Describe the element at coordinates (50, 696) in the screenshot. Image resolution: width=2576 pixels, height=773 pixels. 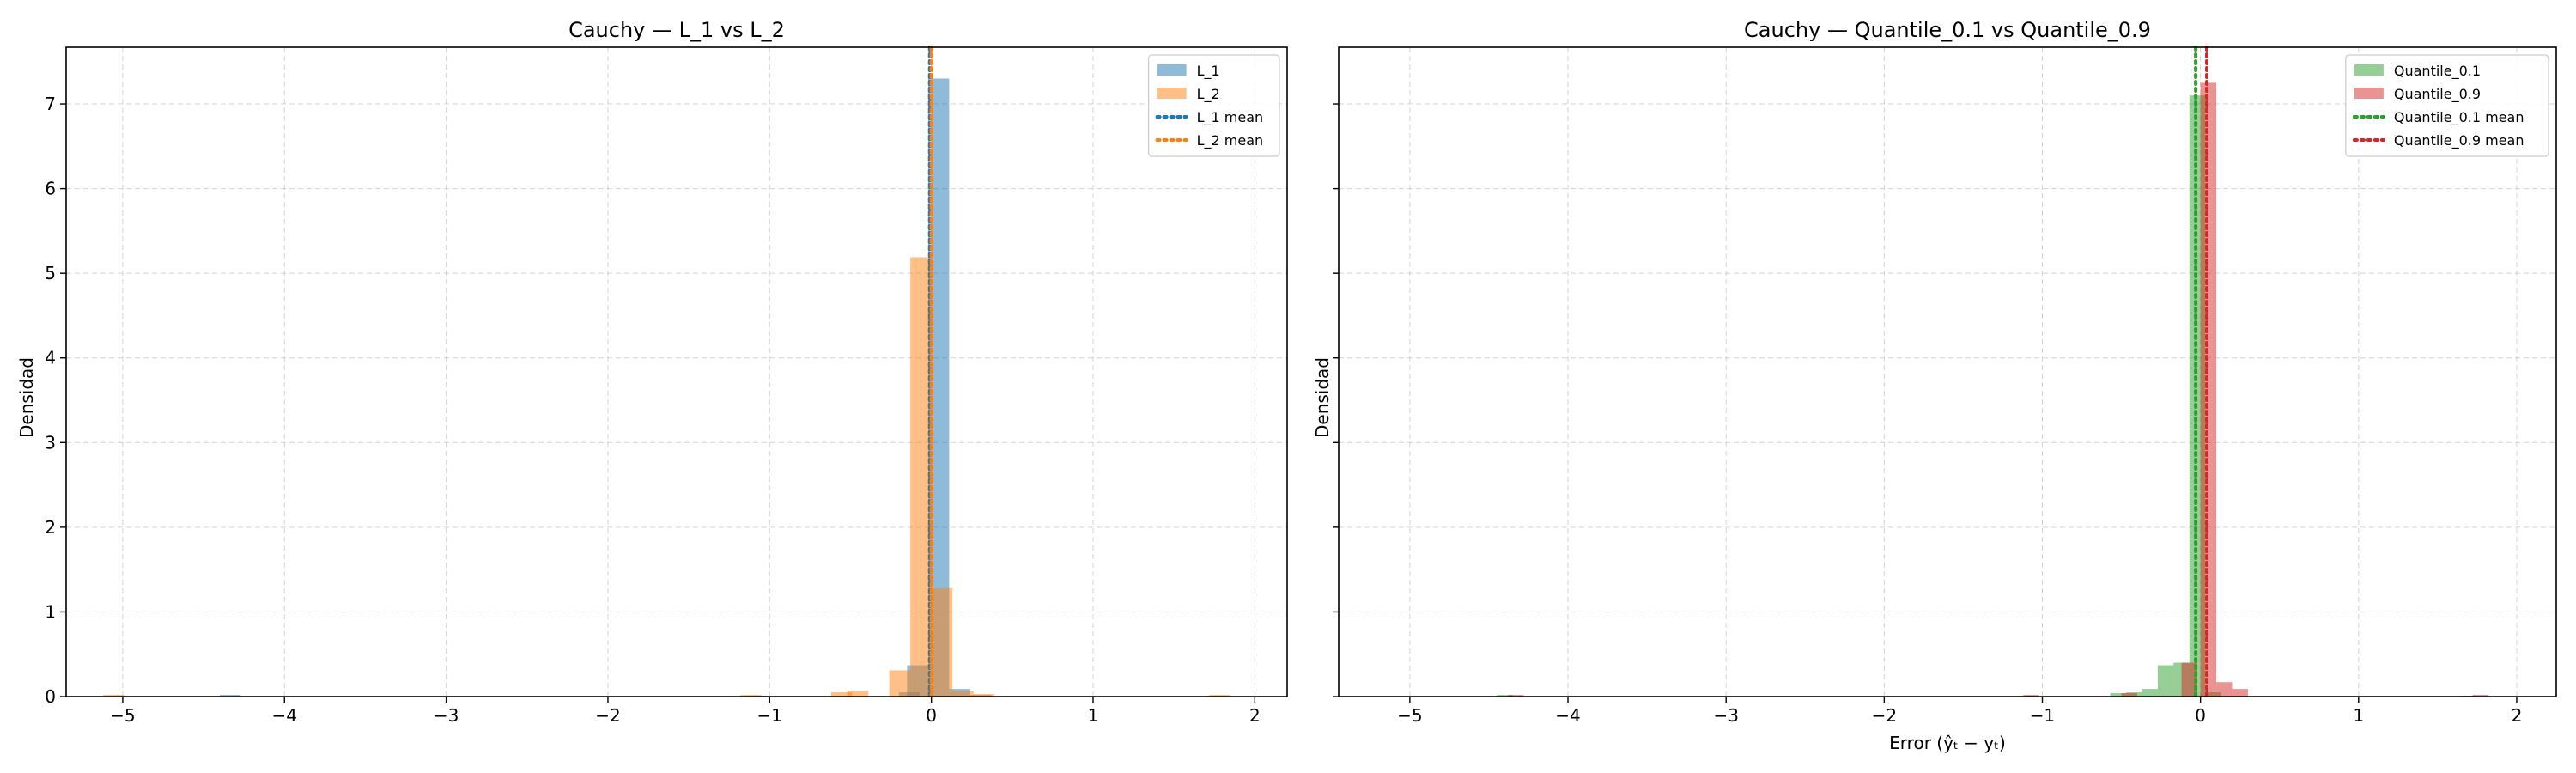
I see `y-tick-label: 0` at that location.